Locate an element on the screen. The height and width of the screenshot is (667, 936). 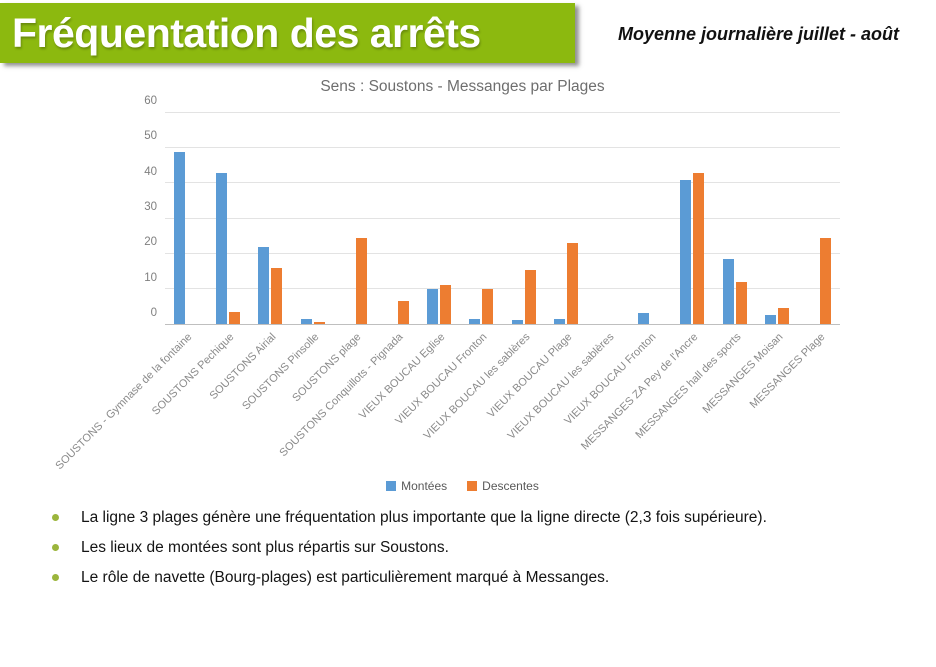
chart-title: Sens : Soustons - Messanges par Plages is located at coordinates (462, 86).